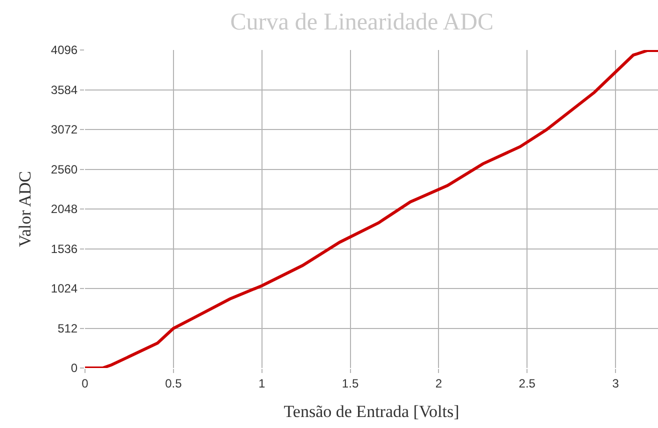  I want to click on x-tick-label: 1.5, so click(350, 383).